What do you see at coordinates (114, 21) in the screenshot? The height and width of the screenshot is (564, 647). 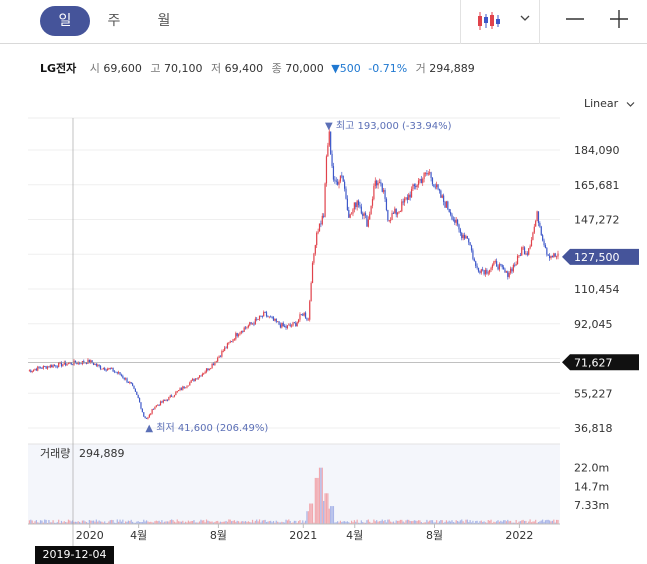 I see `tab-week: 주` at bounding box center [114, 21].